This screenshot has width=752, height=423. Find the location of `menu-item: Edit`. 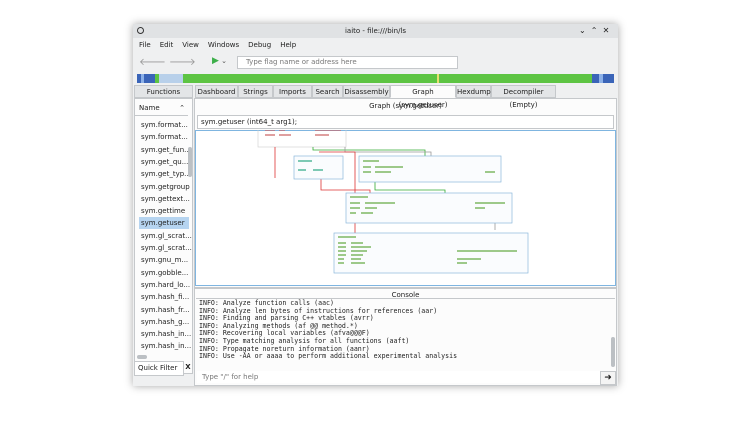

menu-item: Edit is located at coordinates (166, 45).